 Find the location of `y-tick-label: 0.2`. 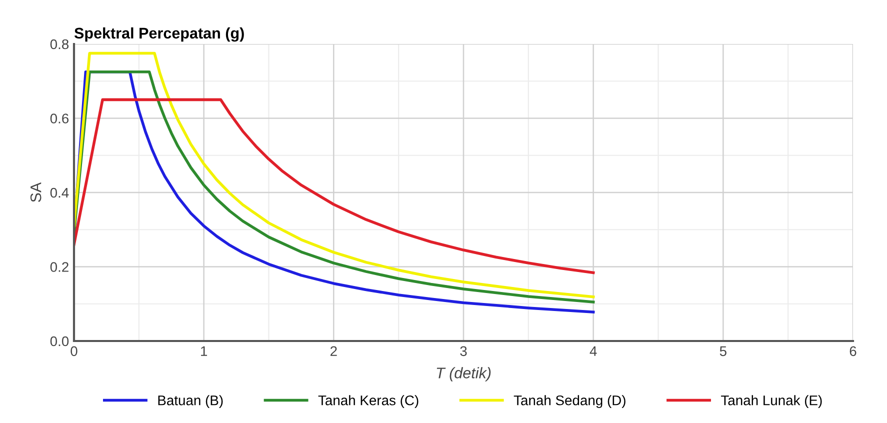

y-tick-label: 0.2 is located at coordinates (59, 267).